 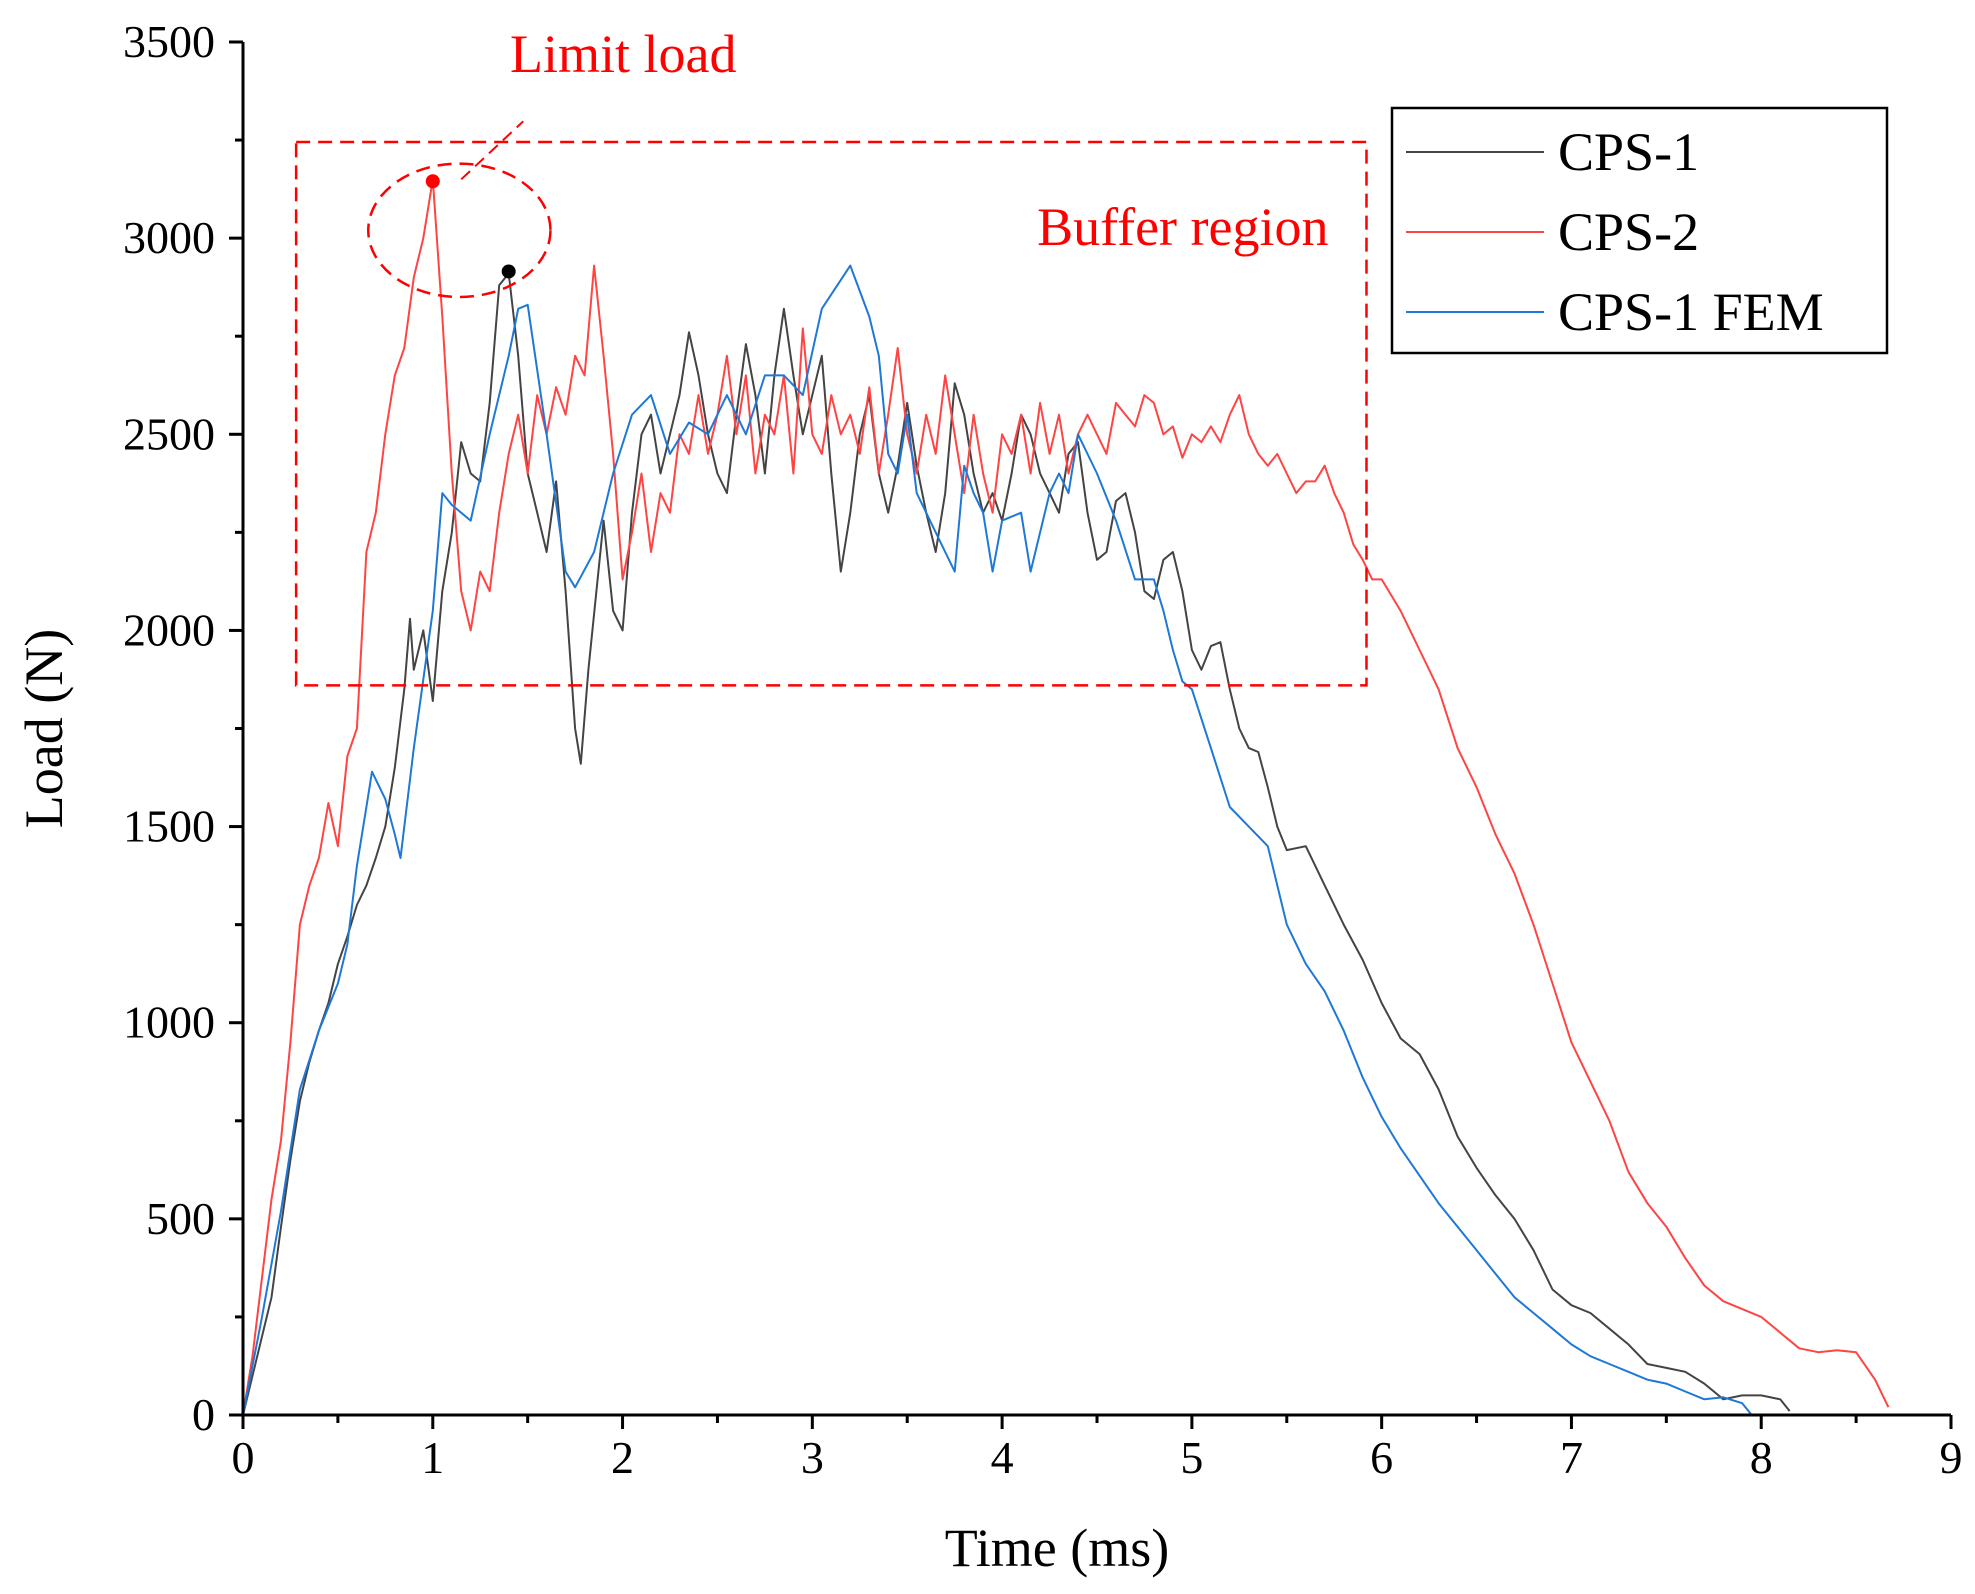 What do you see at coordinates (169, 826) in the screenshot?
I see `y-tick-label: 1500` at bounding box center [169, 826].